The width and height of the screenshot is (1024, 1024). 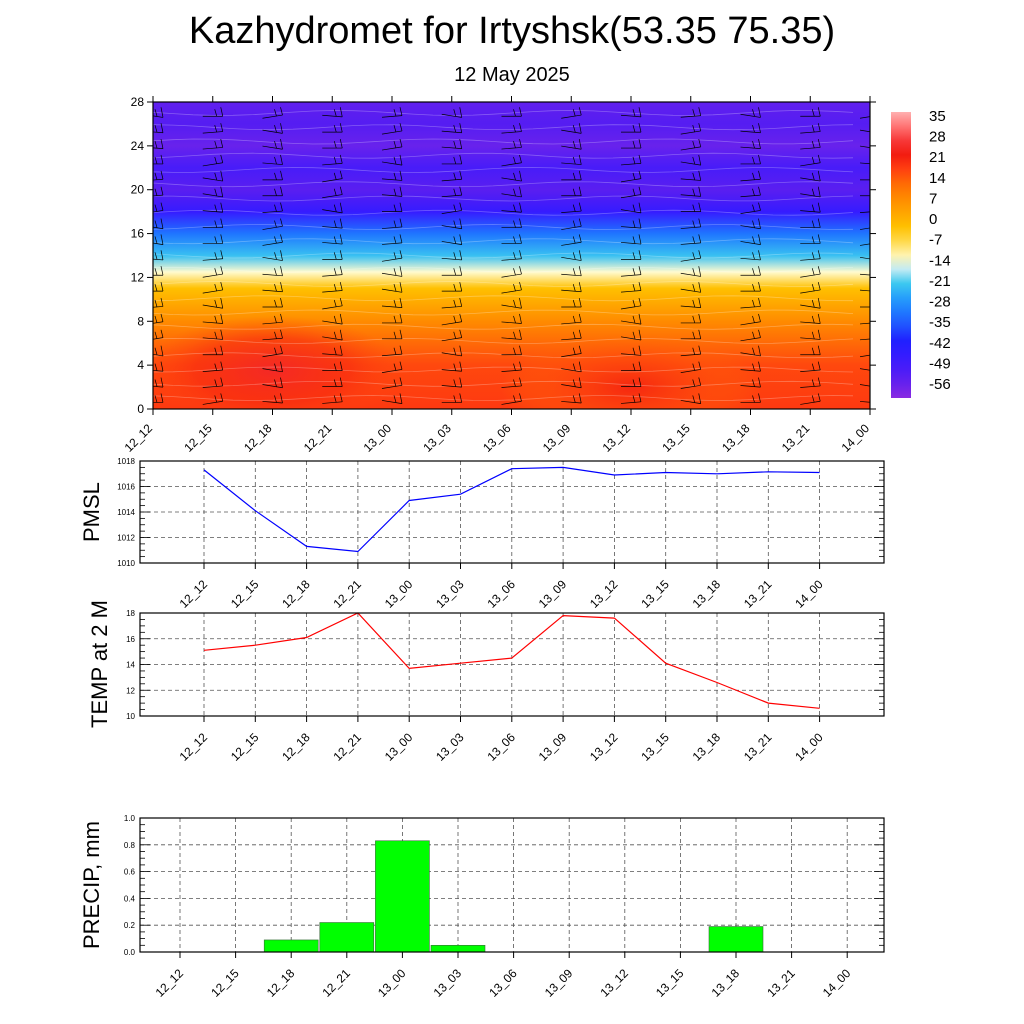 What do you see at coordinates (140, 365) in the screenshot?
I see `y-tick-label: 4` at bounding box center [140, 365].